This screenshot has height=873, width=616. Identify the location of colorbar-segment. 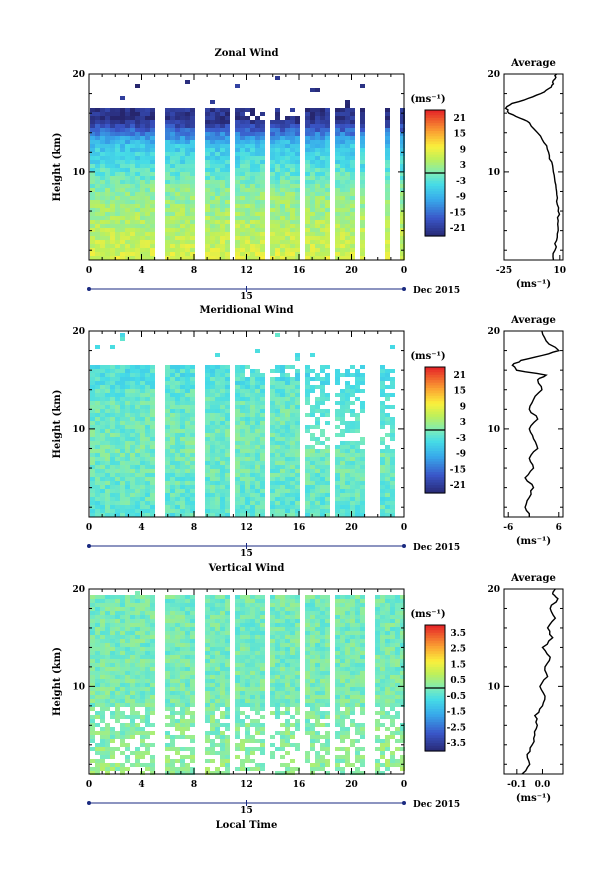
(435, 434).